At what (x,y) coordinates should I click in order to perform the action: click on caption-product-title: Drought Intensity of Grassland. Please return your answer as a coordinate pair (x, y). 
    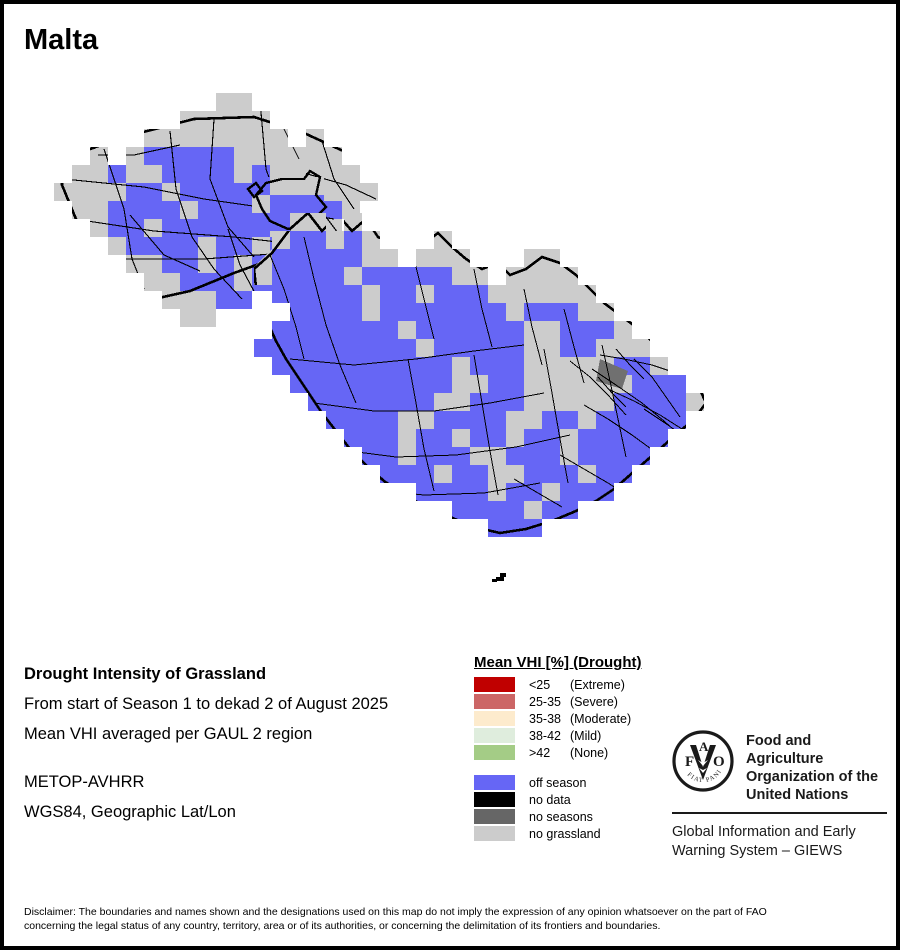
    Looking at the image, I should click on (145, 674).